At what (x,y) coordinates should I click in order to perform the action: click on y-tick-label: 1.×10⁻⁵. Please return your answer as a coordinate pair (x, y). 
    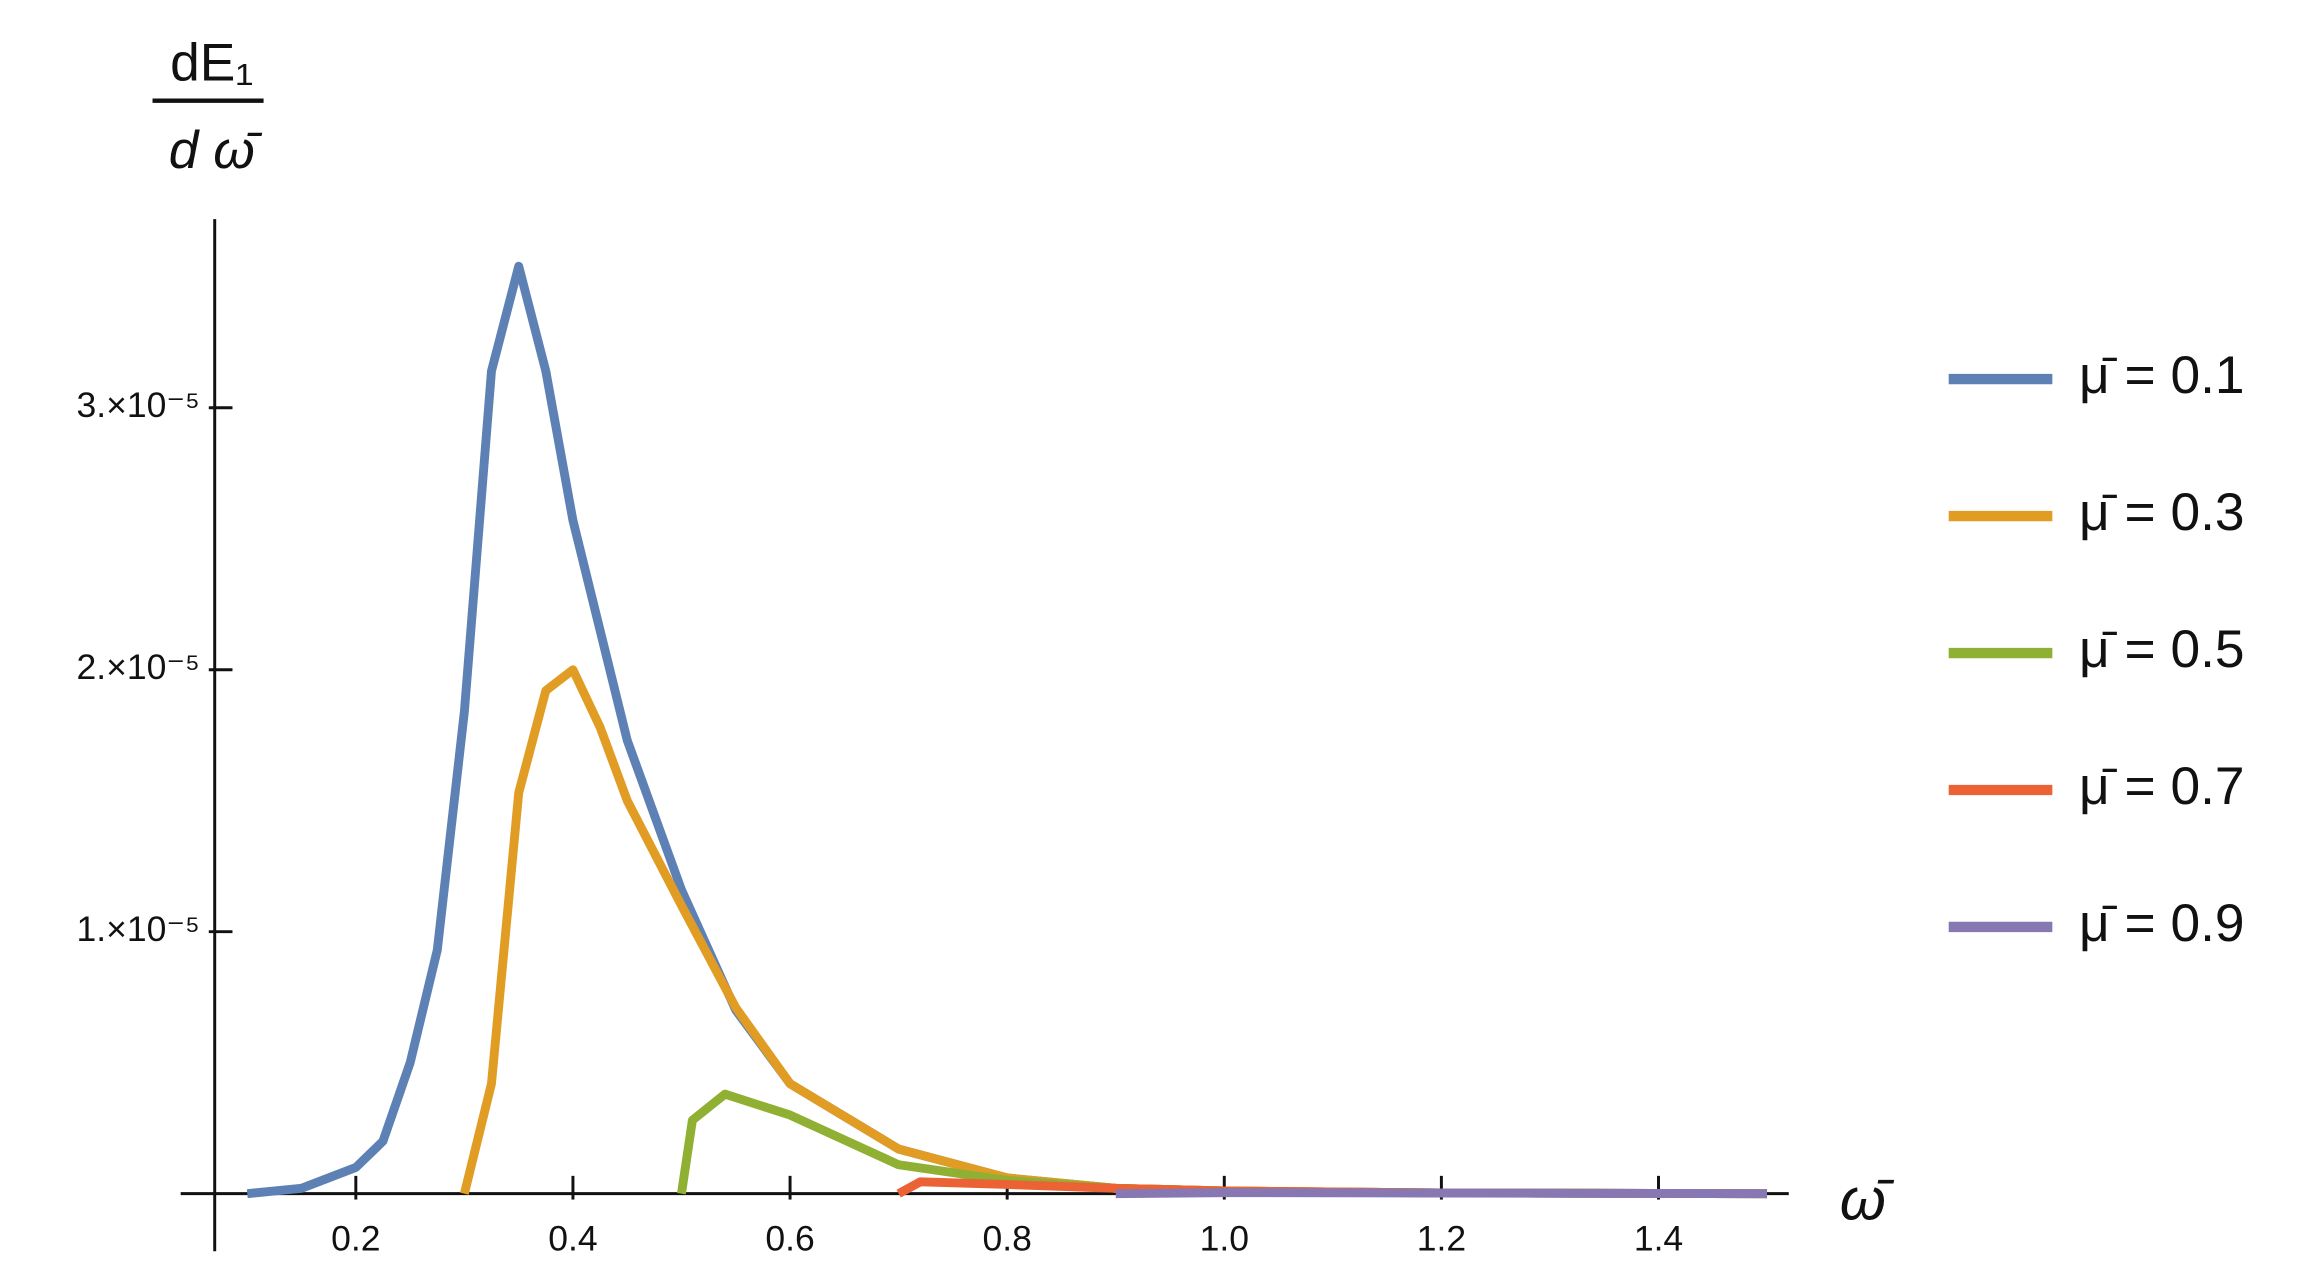
    Looking at the image, I should click on (138, 929).